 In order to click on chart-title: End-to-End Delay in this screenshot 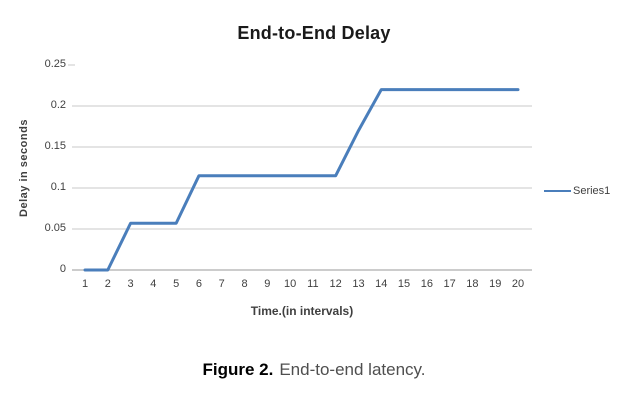, I will do `click(314, 33)`.